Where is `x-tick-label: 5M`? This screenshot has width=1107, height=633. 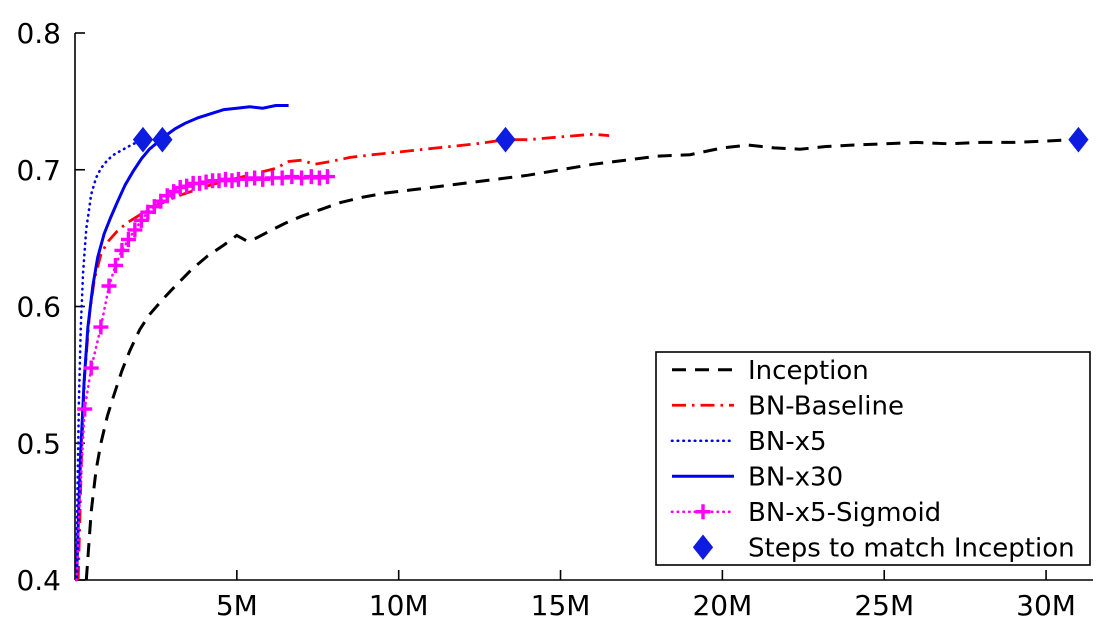 x-tick-label: 5M is located at coordinates (237, 605).